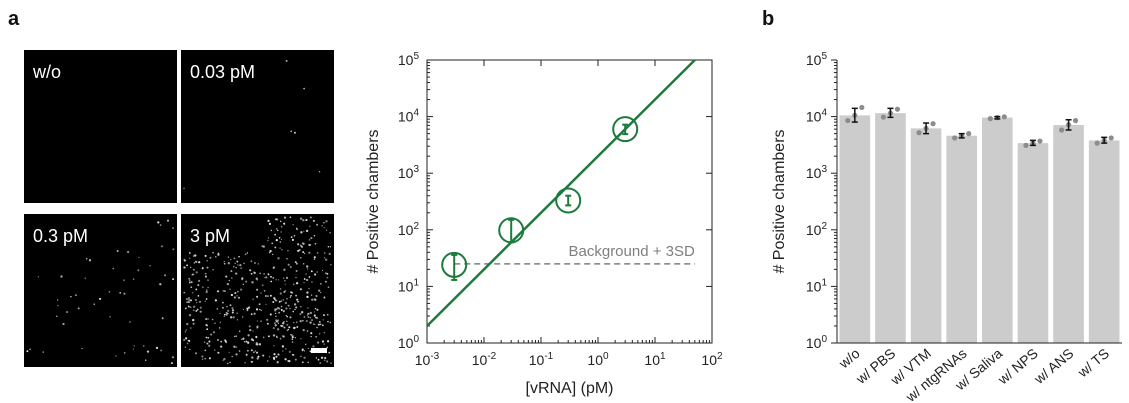  Describe the element at coordinates (541, 359) in the screenshot. I see `x-tick-label: 10-1` at that location.